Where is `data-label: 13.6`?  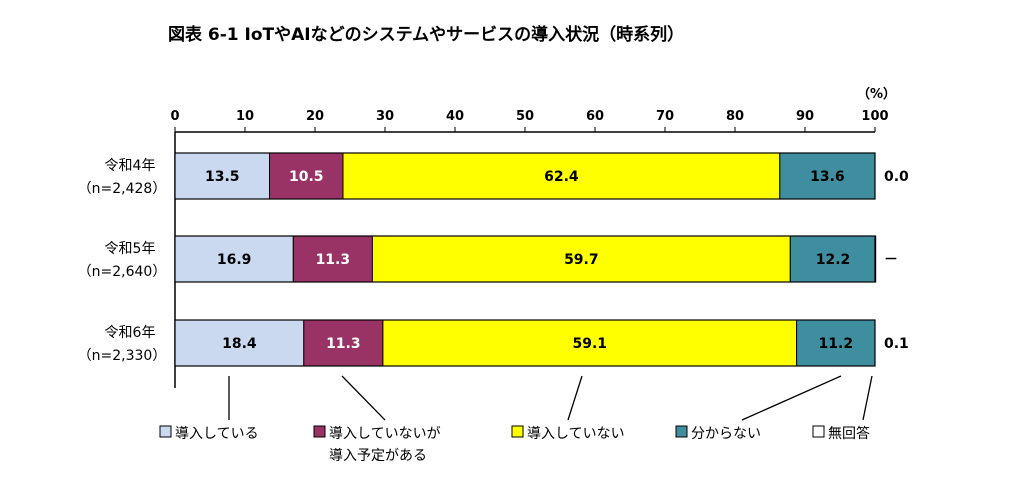 data-label: 13.6 is located at coordinates (827, 177).